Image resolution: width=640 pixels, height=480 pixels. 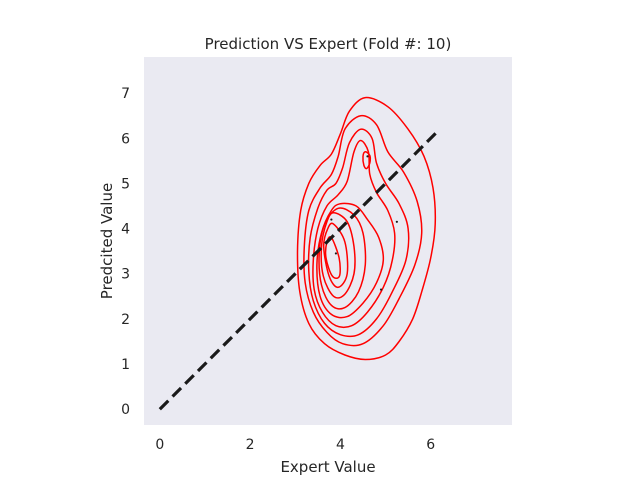 What do you see at coordinates (107, 241) in the screenshot?
I see `y-axis-label: Predcited Value` at bounding box center [107, 241].